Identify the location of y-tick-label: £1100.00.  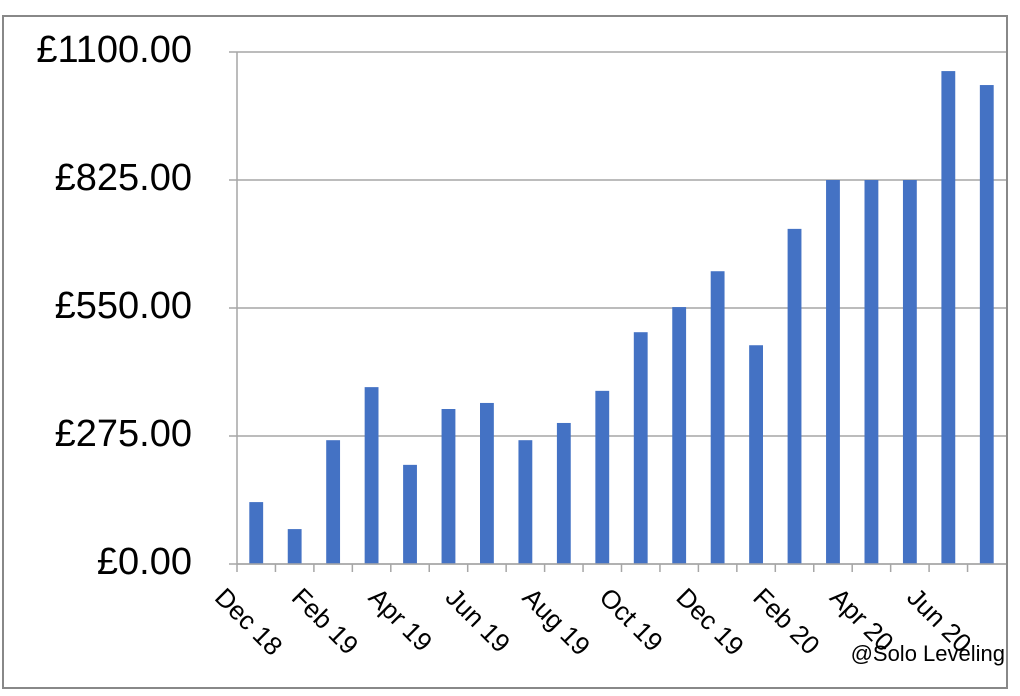
(114, 50).